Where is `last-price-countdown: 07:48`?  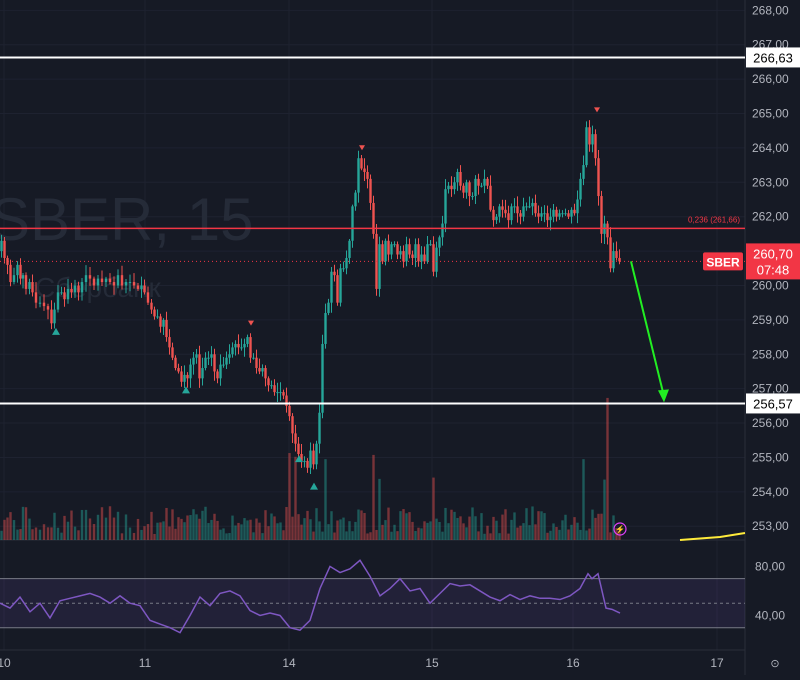
last-price-countdown: 07:48 is located at coordinates (773, 269).